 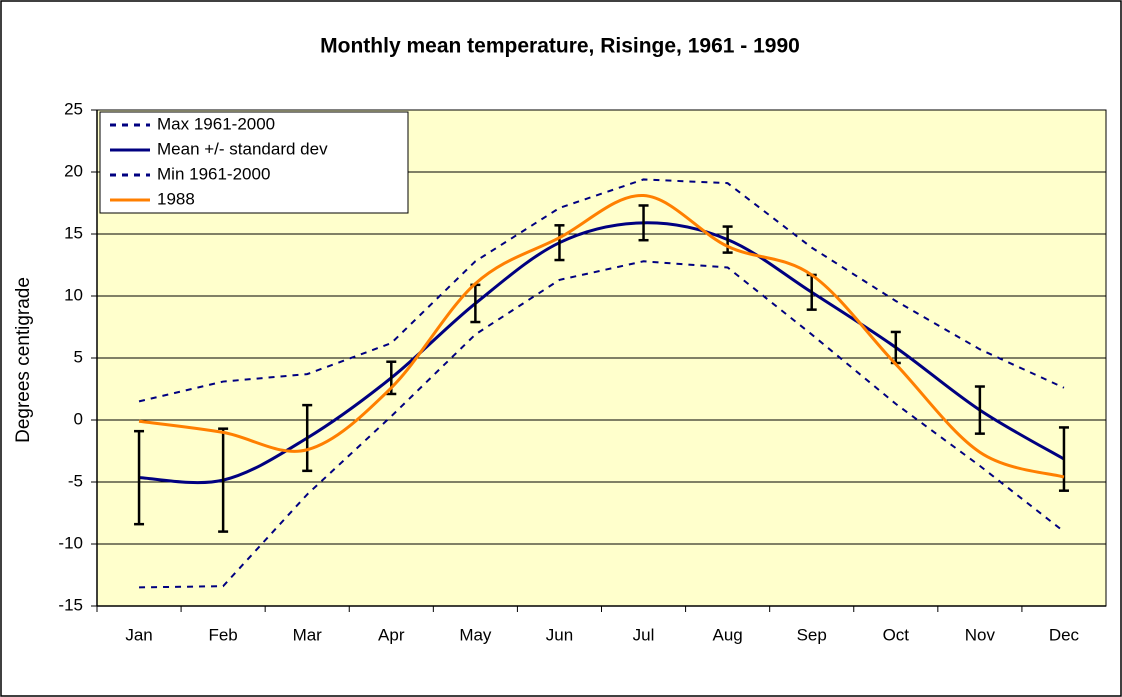 I want to click on x-tick-label: Feb, so click(x=222, y=634).